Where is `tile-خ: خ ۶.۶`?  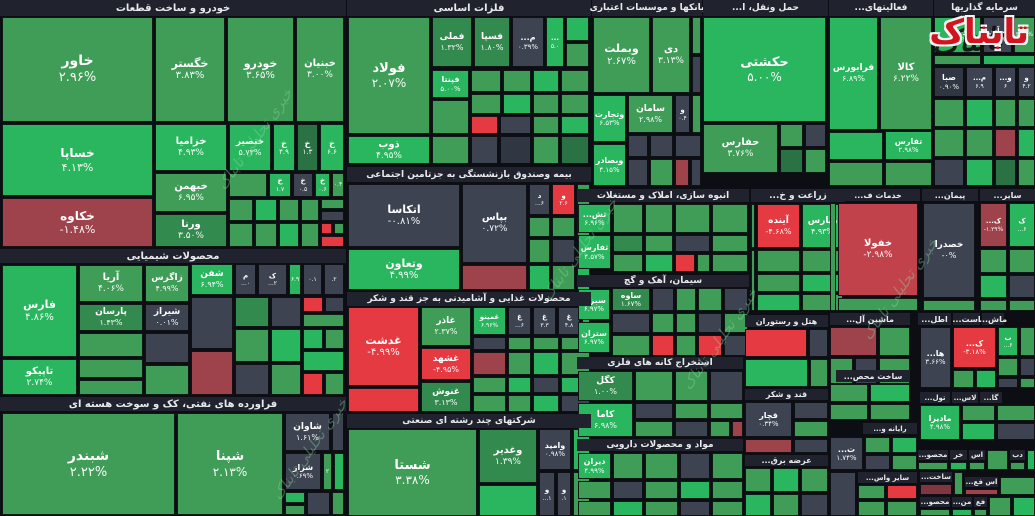
tile-خ: خ ۶.۶ is located at coordinates (332, 147).